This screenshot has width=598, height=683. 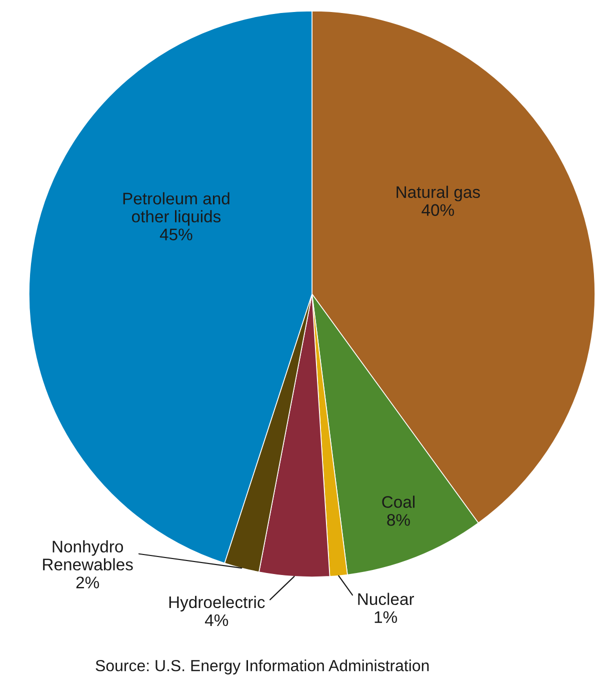 I want to click on data-label: 2%, so click(x=88, y=582).